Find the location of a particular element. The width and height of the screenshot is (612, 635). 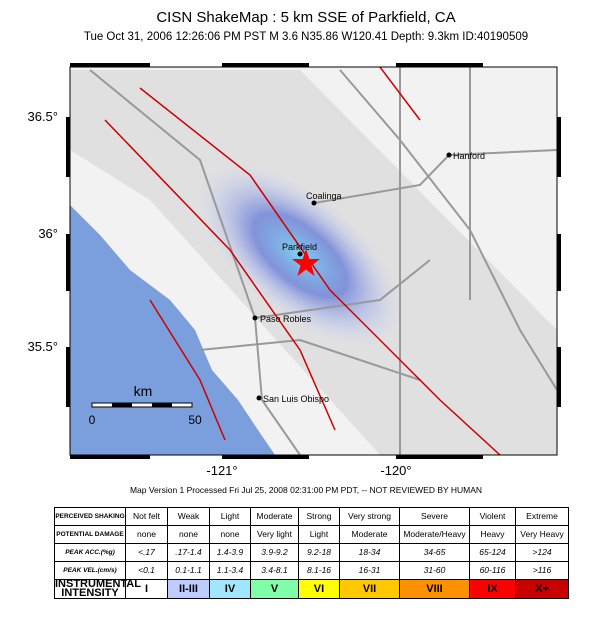

legend-cell: Heavy is located at coordinates (492, 534).